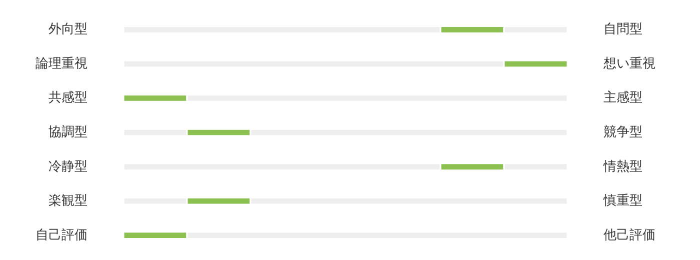 The height and width of the screenshot is (260, 700). I want to click on text: 慎重型, so click(622, 201).